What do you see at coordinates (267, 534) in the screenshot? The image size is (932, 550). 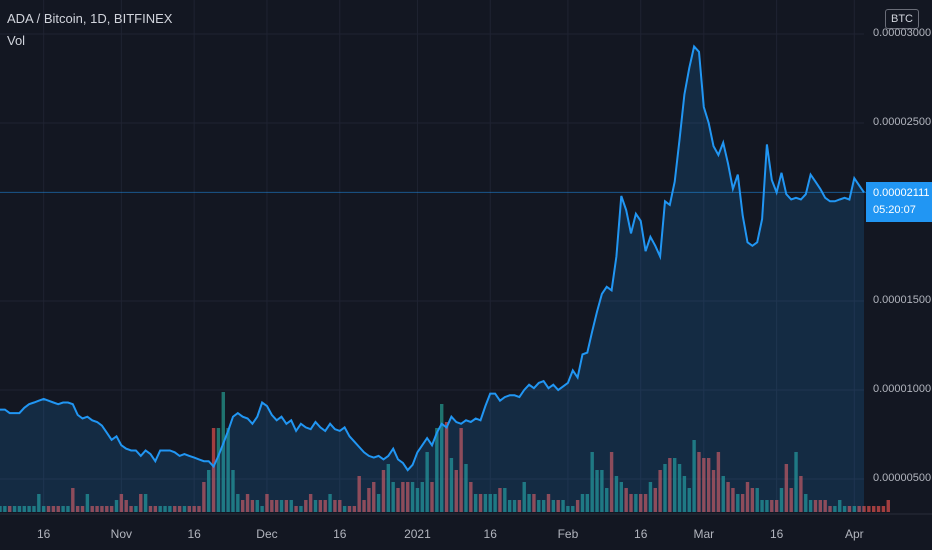 I see `time-axis-label: Dec` at bounding box center [267, 534].